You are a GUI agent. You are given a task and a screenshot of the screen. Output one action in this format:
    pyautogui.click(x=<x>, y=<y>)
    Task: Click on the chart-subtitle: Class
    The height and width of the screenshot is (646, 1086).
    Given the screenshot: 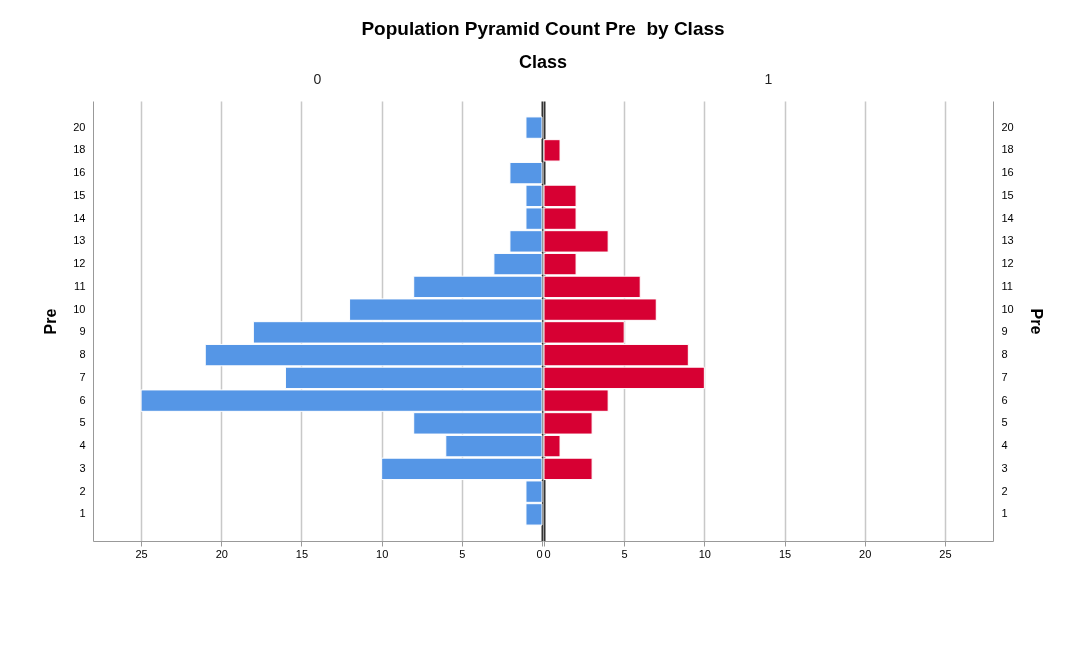 What is the action you would take?
    pyautogui.click(x=543, y=62)
    